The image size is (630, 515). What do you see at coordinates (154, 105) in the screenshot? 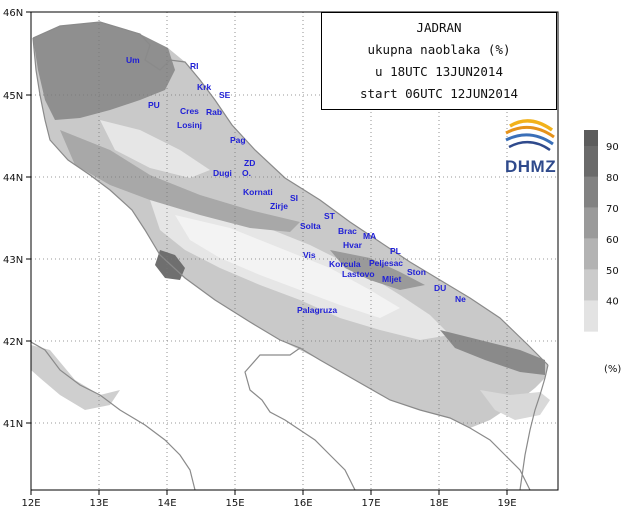
I see `place-label: PU` at bounding box center [154, 105].